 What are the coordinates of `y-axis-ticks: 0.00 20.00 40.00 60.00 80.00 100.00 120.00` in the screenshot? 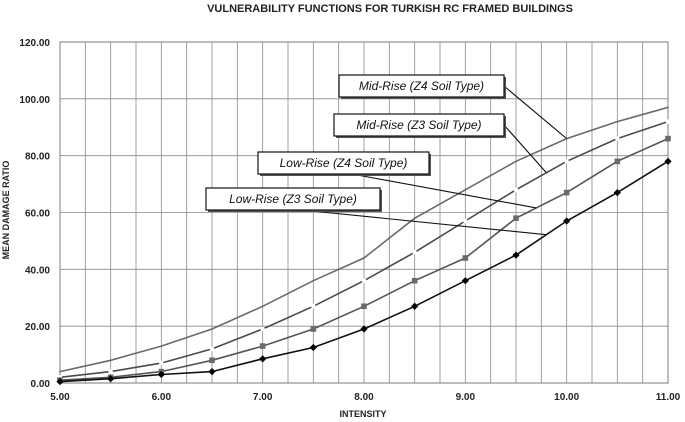 It's located at (34, 214).